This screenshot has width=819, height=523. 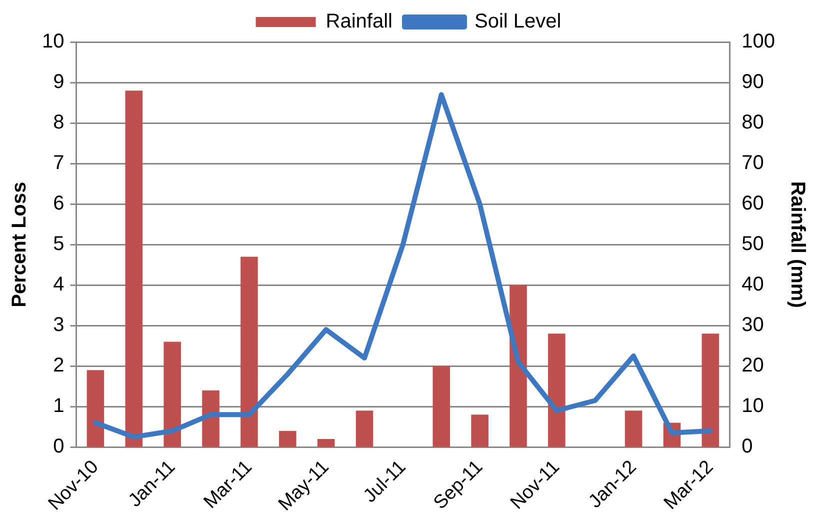 I want to click on legend-label: Soil Level, so click(x=518, y=21).